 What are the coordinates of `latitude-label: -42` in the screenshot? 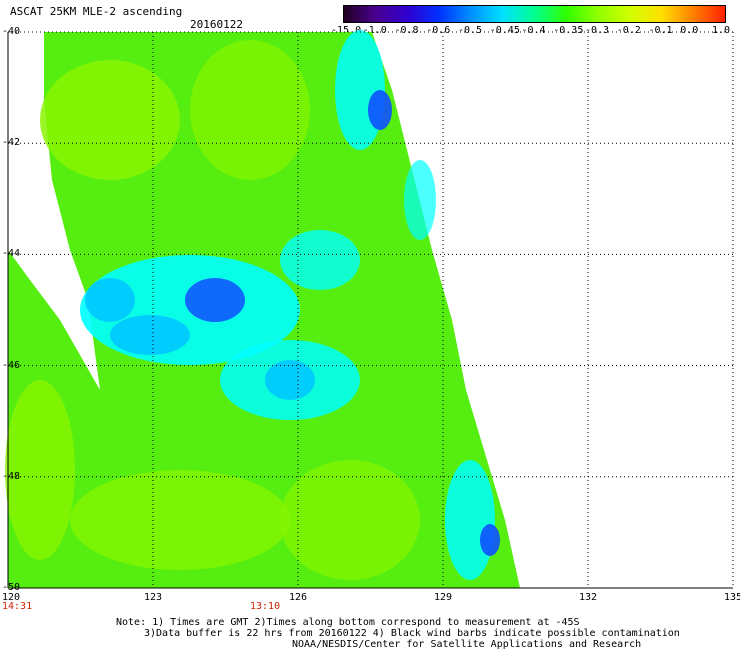 It's located at (11, 143).